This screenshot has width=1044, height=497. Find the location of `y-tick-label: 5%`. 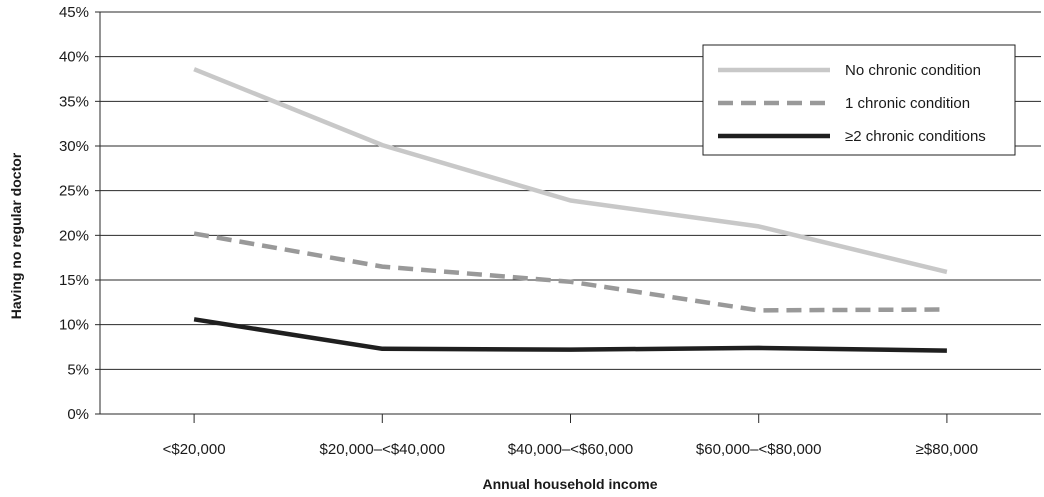

y-tick-label: 5% is located at coordinates (78, 369).